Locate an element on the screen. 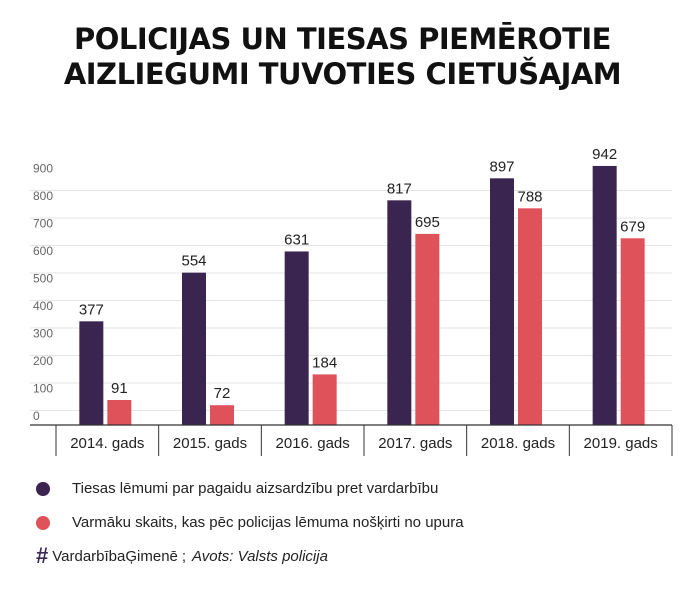 The width and height of the screenshot is (685, 594). hashtag-text: VardarbībaĢimenē is located at coordinates (115, 556).